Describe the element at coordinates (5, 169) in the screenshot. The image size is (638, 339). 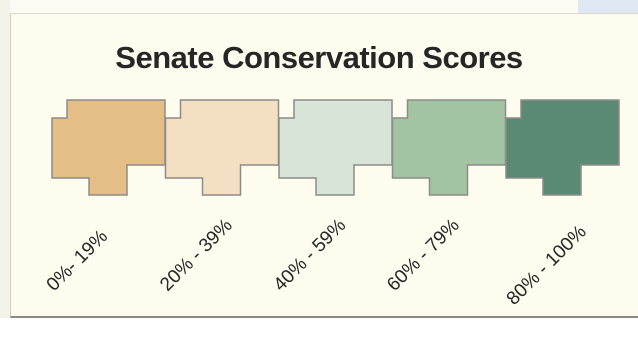
I see `window-edge` at that location.